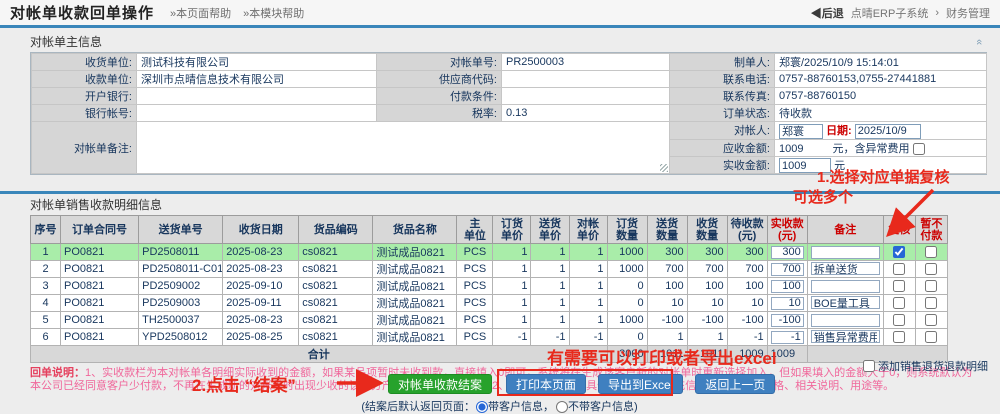 This screenshot has width=1000, height=414. Describe the element at coordinates (261, 230) in the screenshot. I see `column-header: 收货日期` at that location.